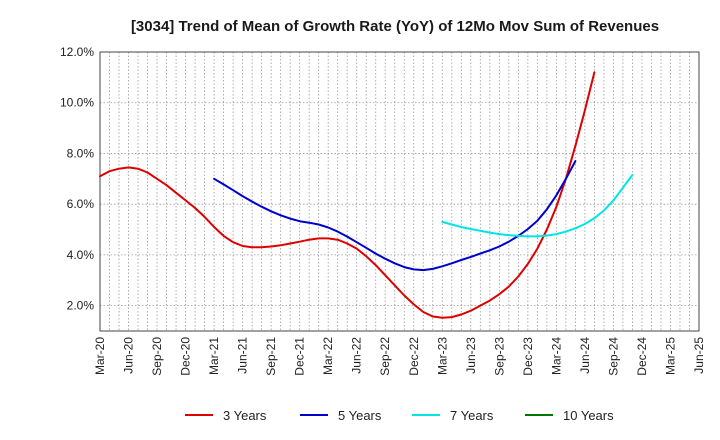 The height and width of the screenshot is (440, 720). What do you see at coordinates (81, 255) in the screenshot?
I see `y-tick-label: 4.0%` at bounding box center [81, 255].